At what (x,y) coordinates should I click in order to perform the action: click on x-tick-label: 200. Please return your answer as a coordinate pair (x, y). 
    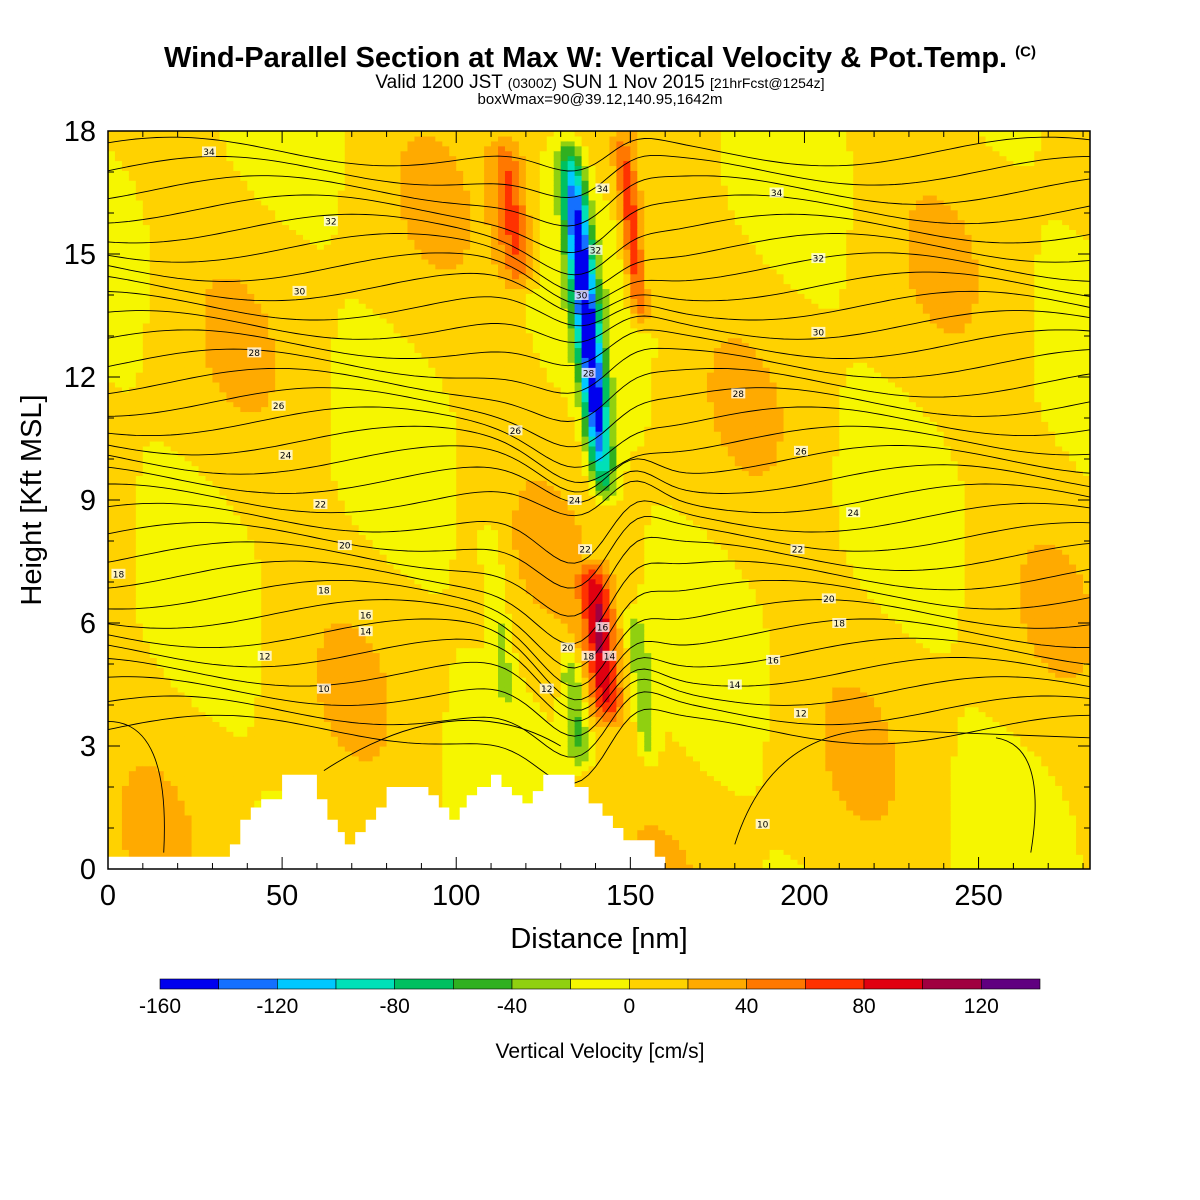
    Looking at the image, I should click on (804, 896).